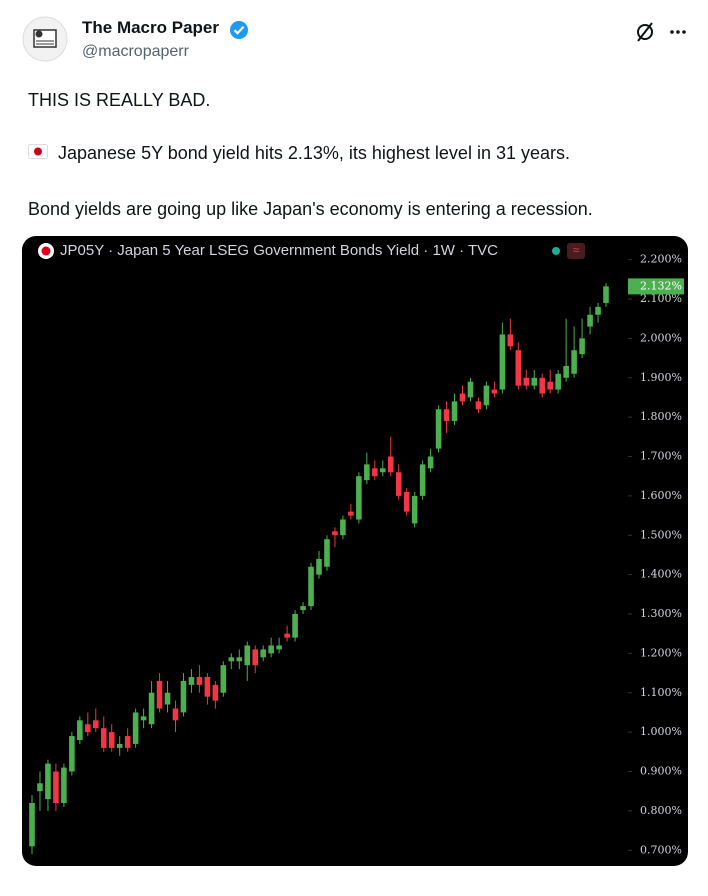  Describe the element at coordinates (661, 534) in the screenshot. I see `y-tick-label: 1.500%` at that location.